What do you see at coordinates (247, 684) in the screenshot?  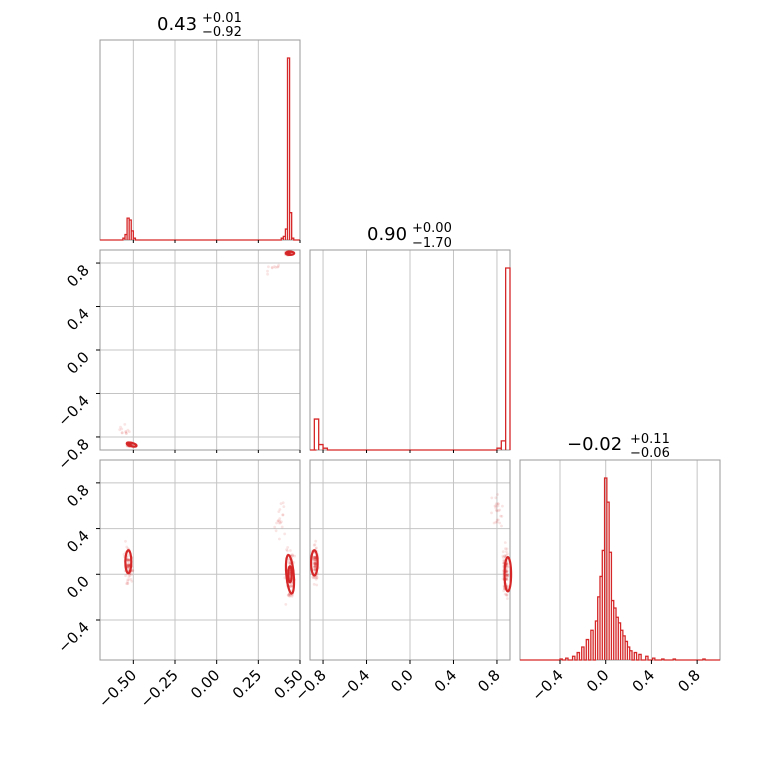 I see `x-tick-label: 0.25` at bounding box center [247, 684].